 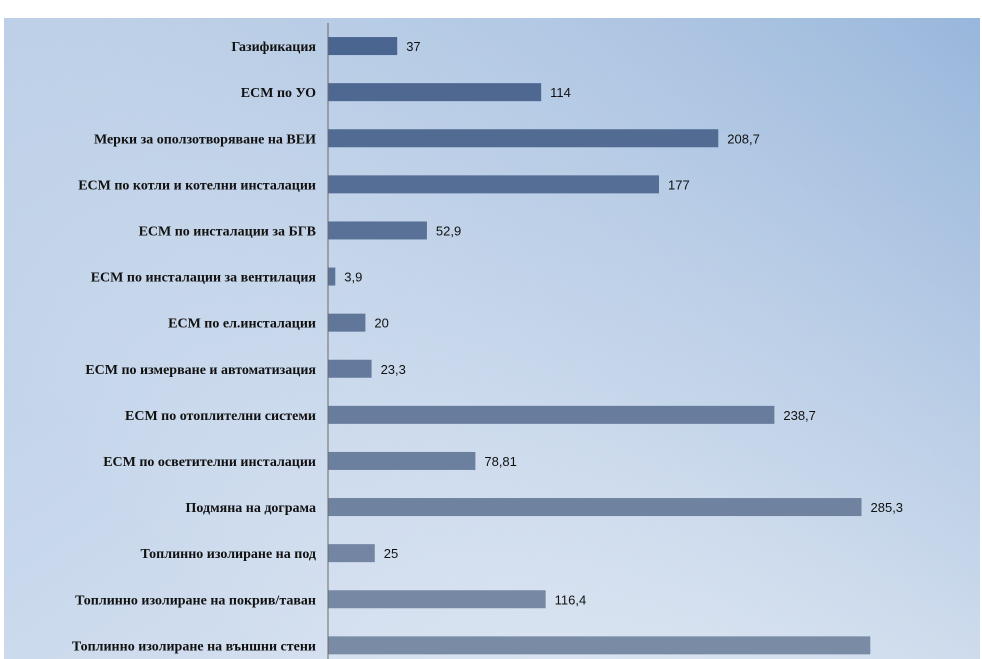 What do you see at coordinates (273, 47) in the screenshot?
I see `category-label: Газификация` at bounding box center [273, 47].